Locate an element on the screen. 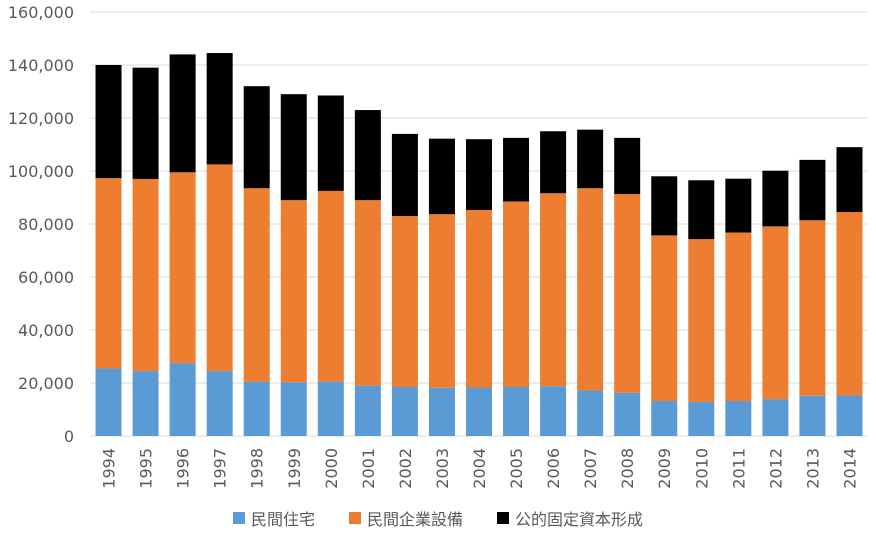 The height and width of the screenshot is (541, 876). bar-public-2002 is located at coordinates (404, 175).